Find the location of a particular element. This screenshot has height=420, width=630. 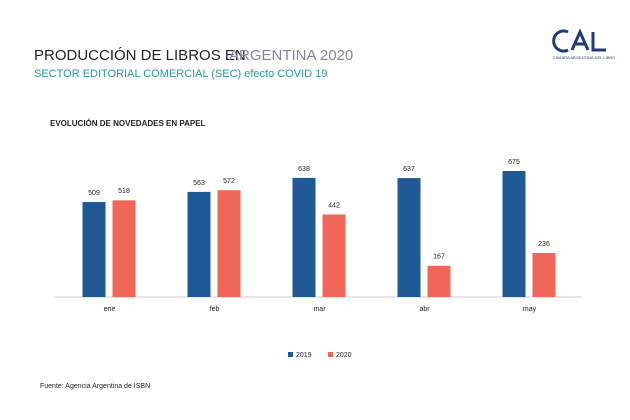

value-label: 638 is located at coordinates (304, 169).